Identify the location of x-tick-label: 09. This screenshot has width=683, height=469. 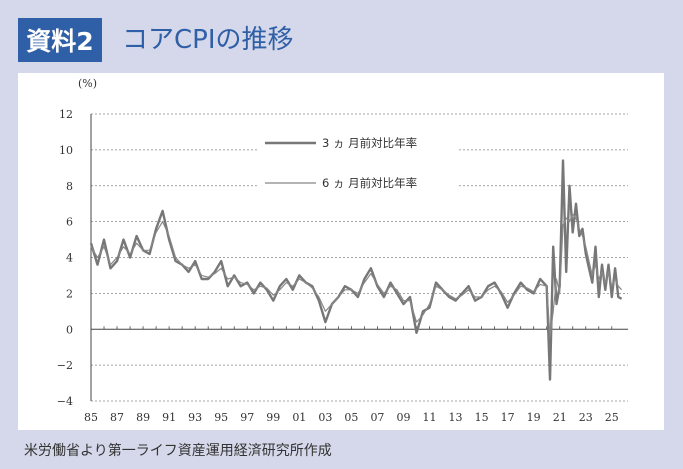
(403, 417).